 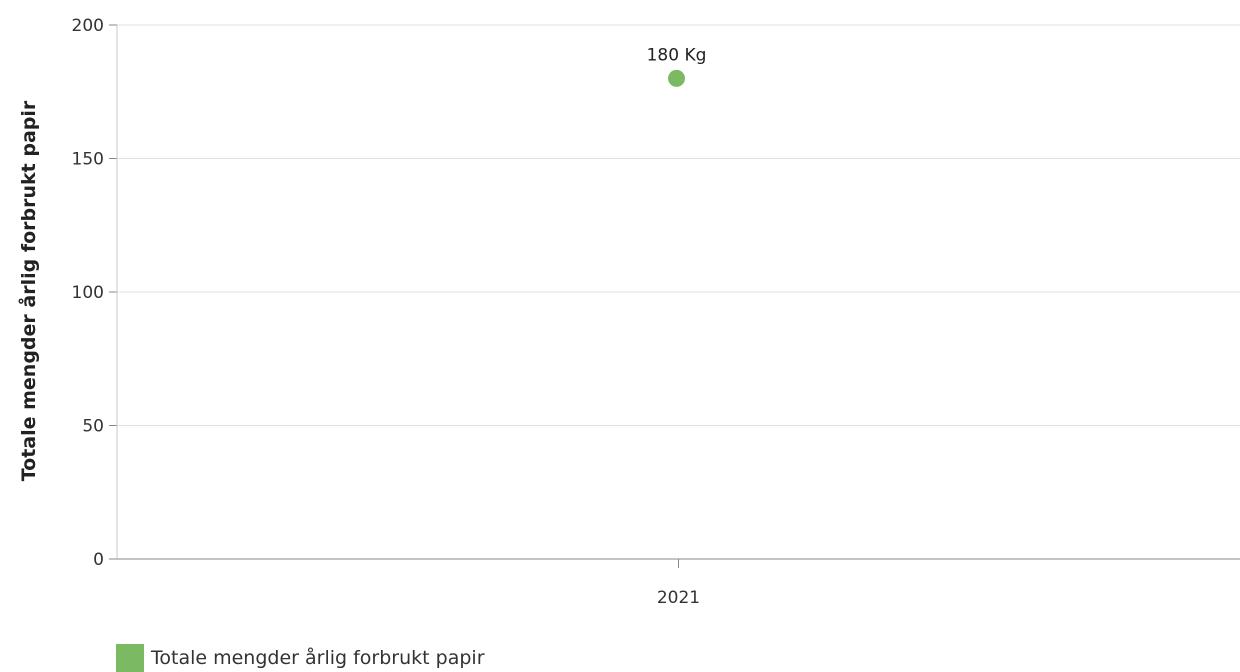 I want to click on y-tick-label: 100, so click(x=88, y=293).